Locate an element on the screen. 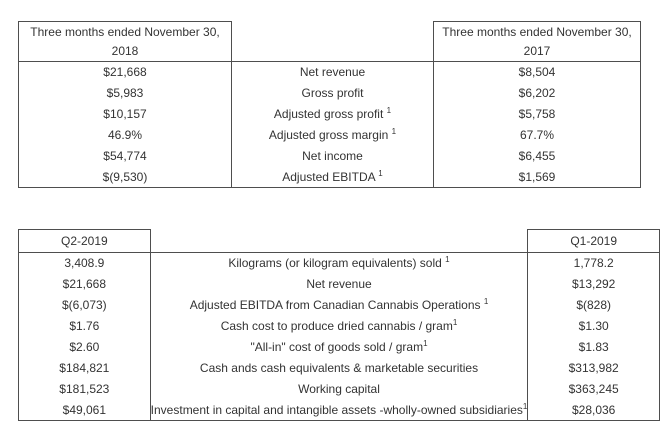 This screenshot has height=437, width=660. metric-label: Adjusted gross profit 1 is located at coordinates (332, 114).